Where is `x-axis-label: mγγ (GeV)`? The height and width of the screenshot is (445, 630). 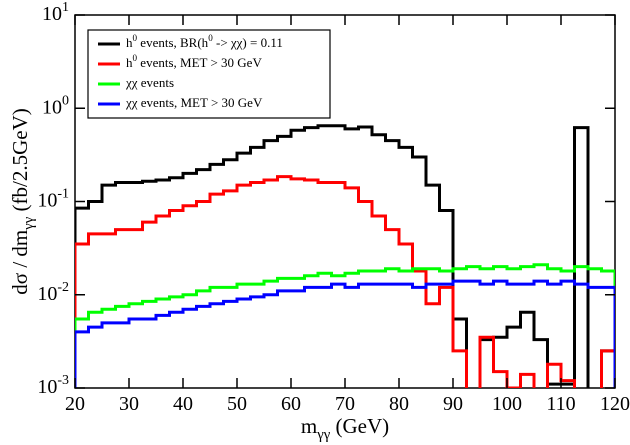
x-axis-label: mγγ (GeV) is located at coordinates (345, 429).